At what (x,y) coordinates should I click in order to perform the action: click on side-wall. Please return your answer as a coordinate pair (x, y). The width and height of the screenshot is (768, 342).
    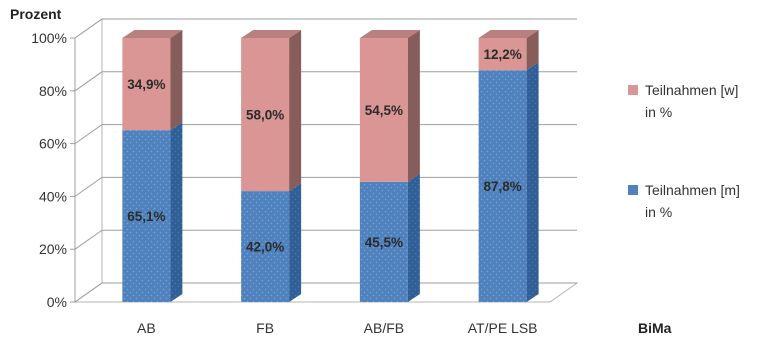
    Looking at the image, I should click on (88, 160).